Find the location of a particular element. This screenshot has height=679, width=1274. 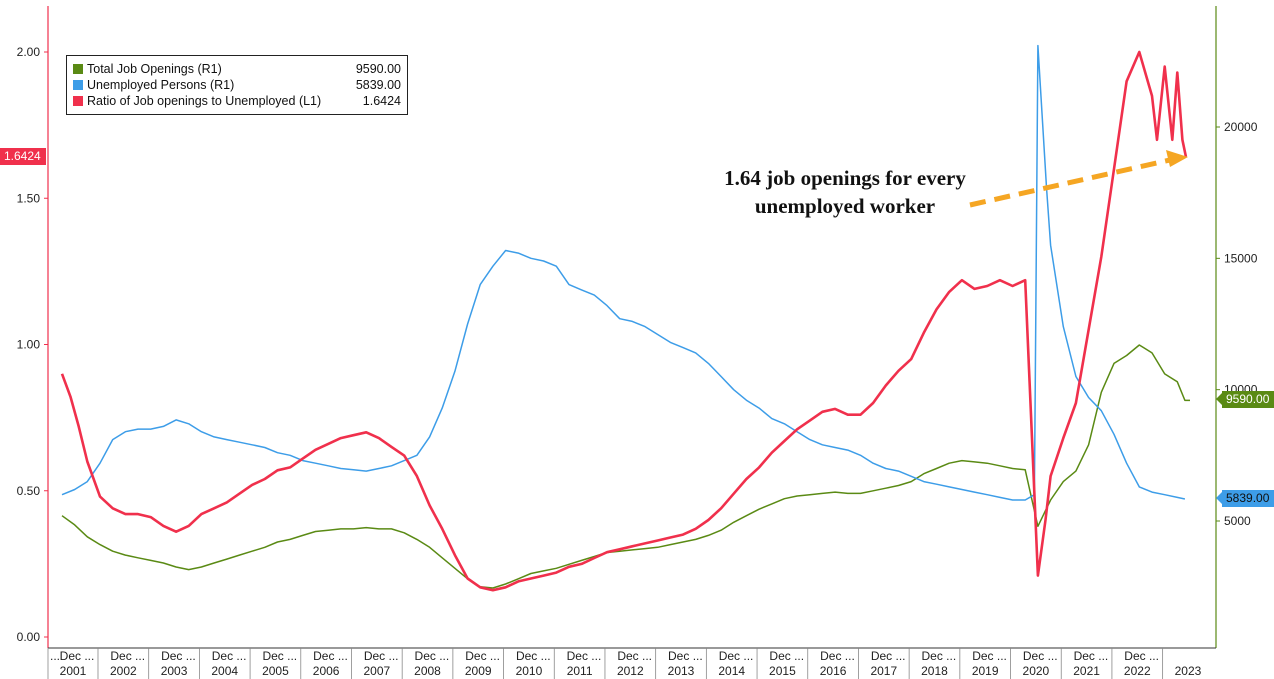

x-axis-year-label: 2006 is located at coordinates (326, 671).